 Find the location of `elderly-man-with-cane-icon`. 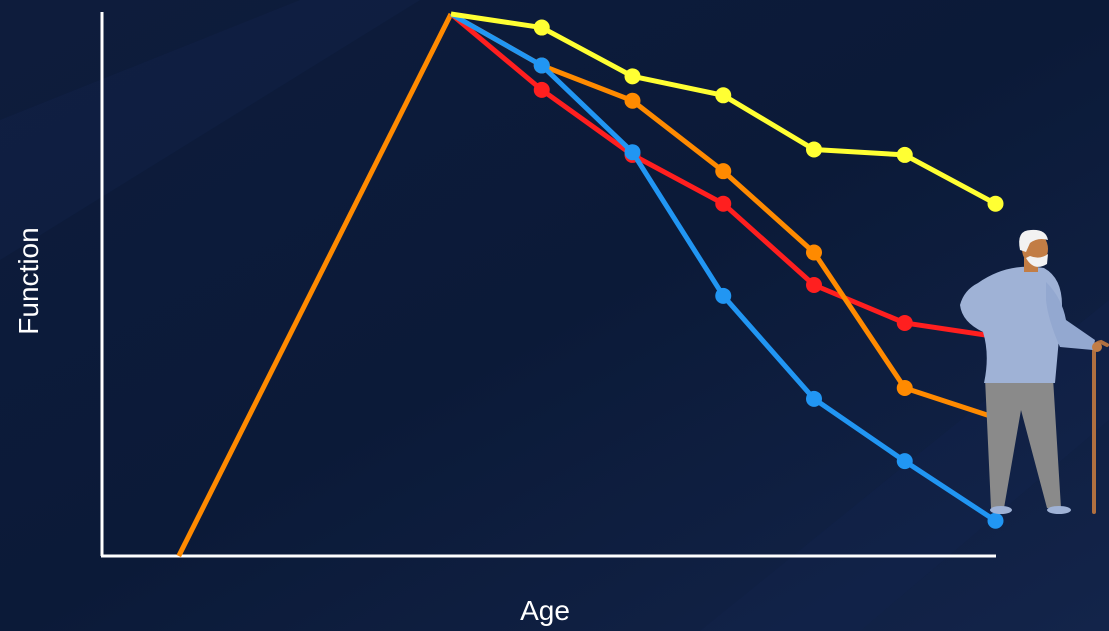

elderly-man-with-cane-icon is located at coordinates (1034, 371).